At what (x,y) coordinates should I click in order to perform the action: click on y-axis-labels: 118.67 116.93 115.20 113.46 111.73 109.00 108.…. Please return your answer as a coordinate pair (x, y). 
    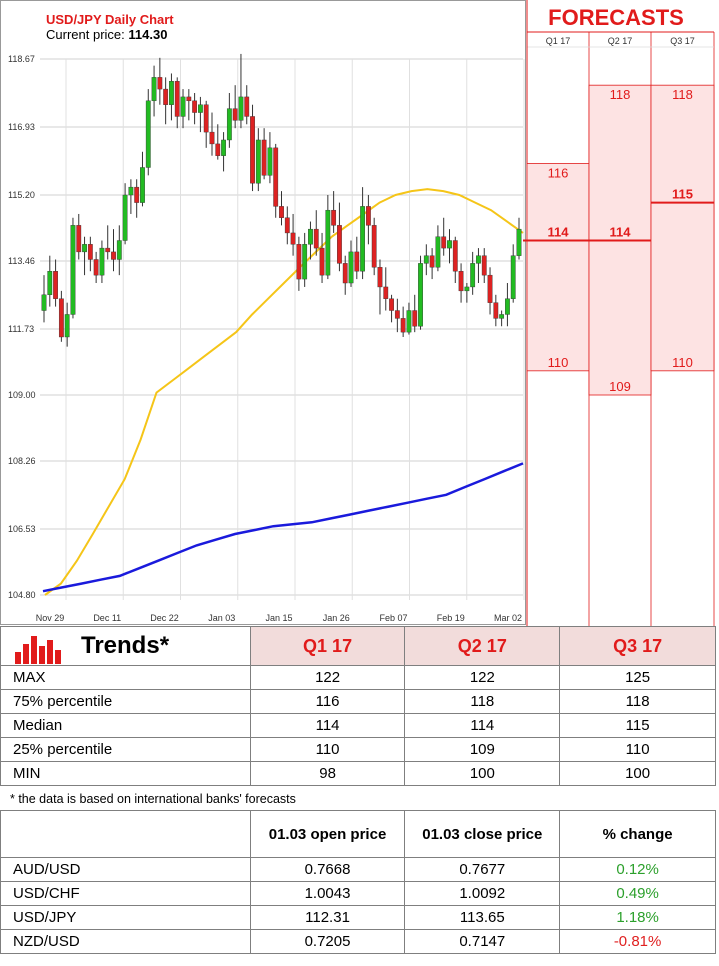
    Looking at the image, I should click on (22, 327).